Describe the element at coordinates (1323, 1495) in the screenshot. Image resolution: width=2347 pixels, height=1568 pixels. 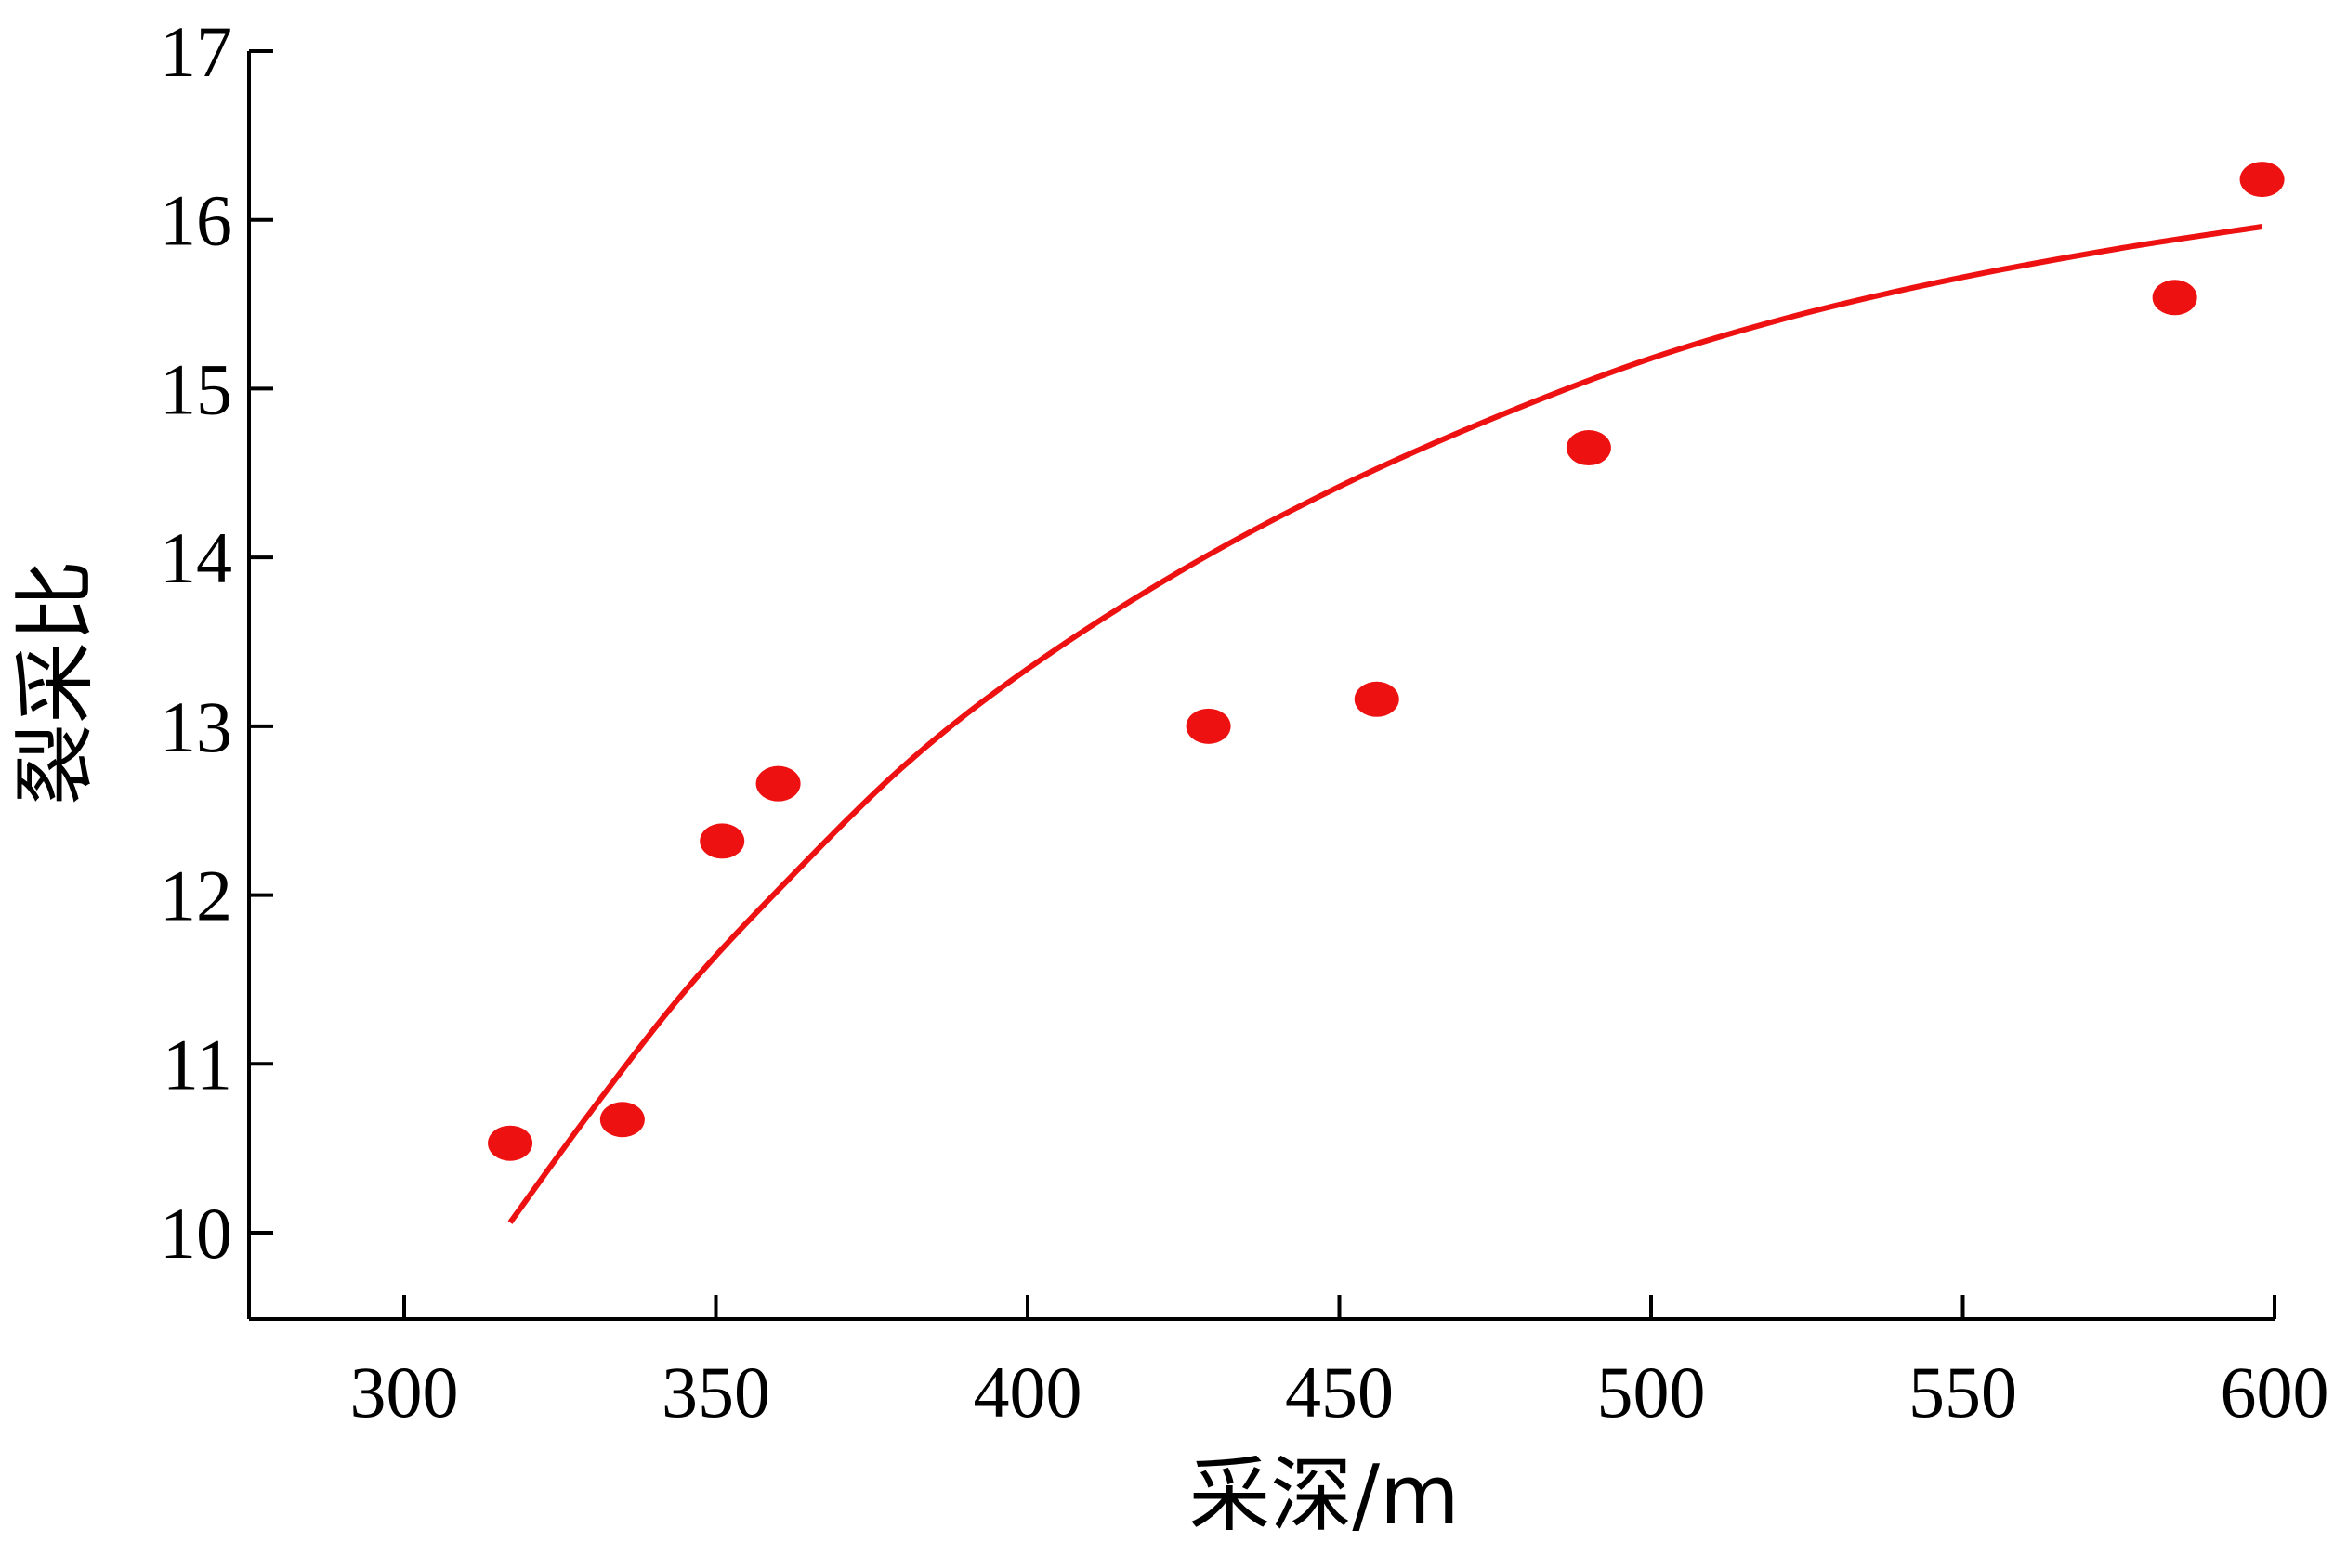
I see `x-axis-title: 采深/m` at that location.